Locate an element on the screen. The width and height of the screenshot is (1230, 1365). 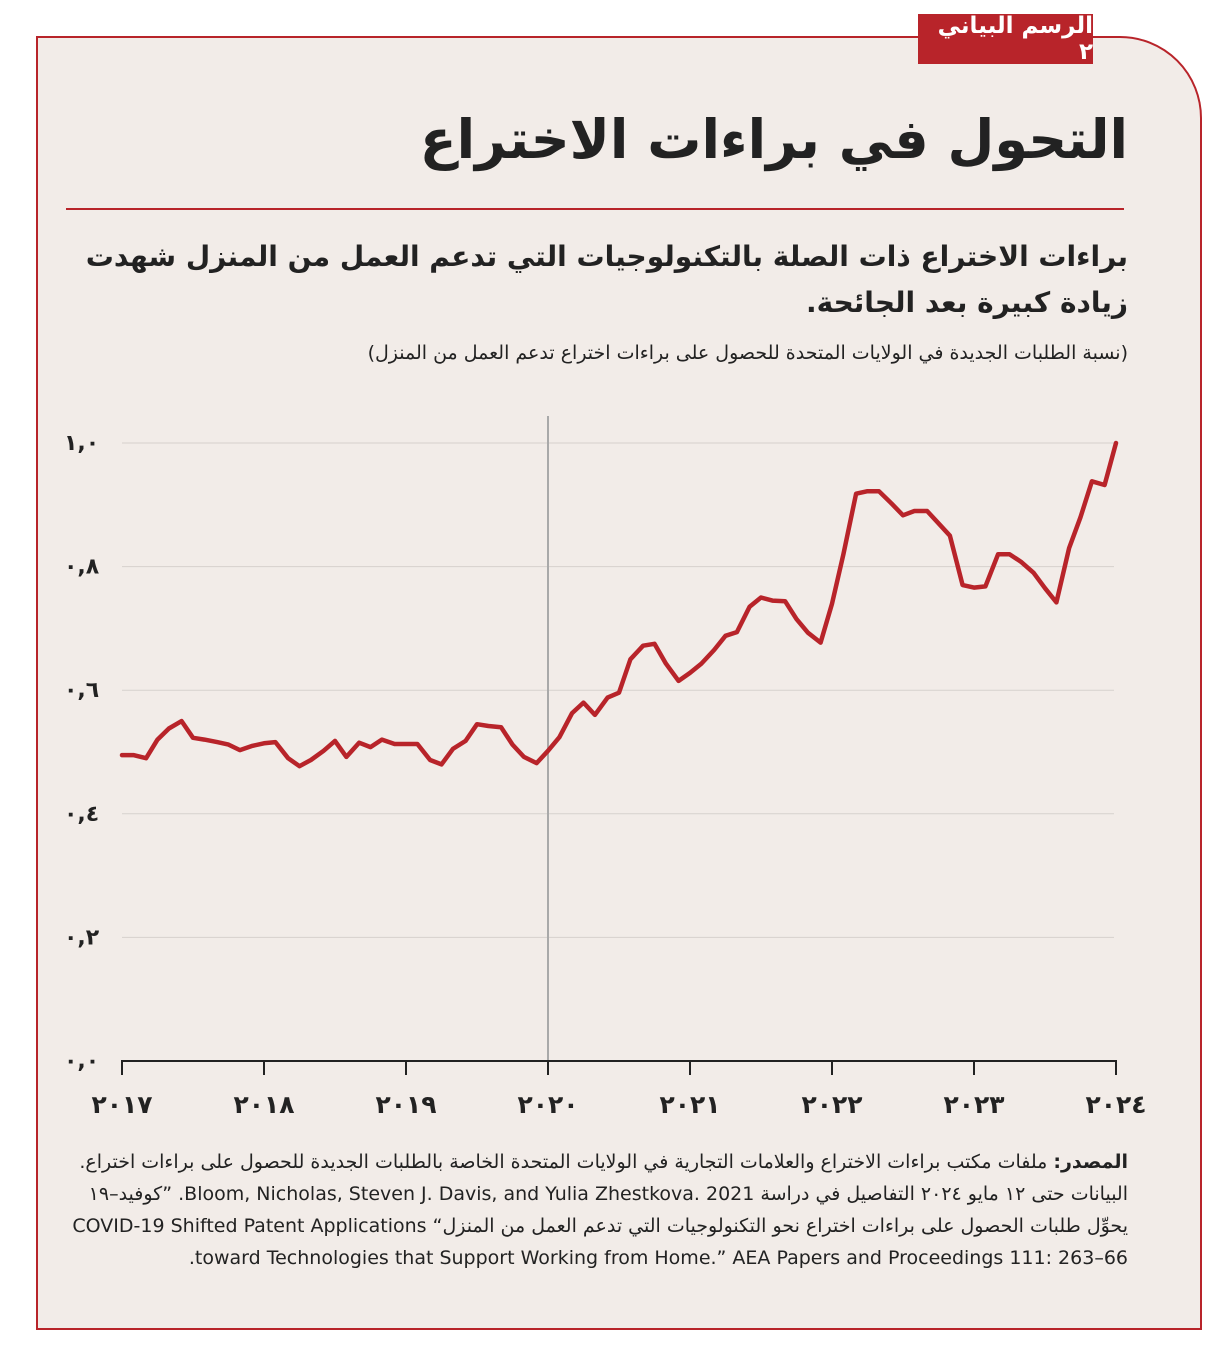
x-tick-label: ٢٠١٨ is located at coordinates (263, 1104).